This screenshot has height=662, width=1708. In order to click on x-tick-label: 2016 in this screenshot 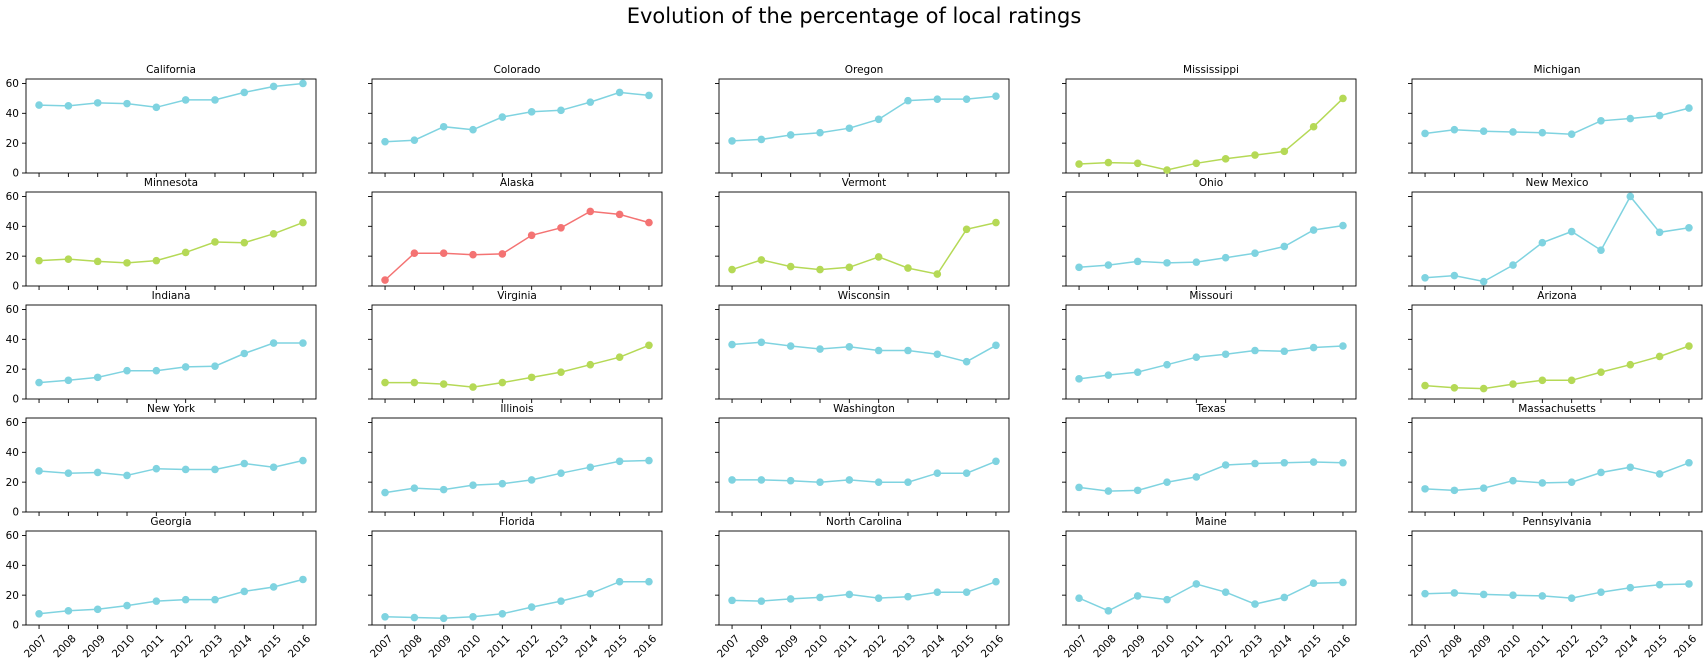, I will do `click(646, 647)`.